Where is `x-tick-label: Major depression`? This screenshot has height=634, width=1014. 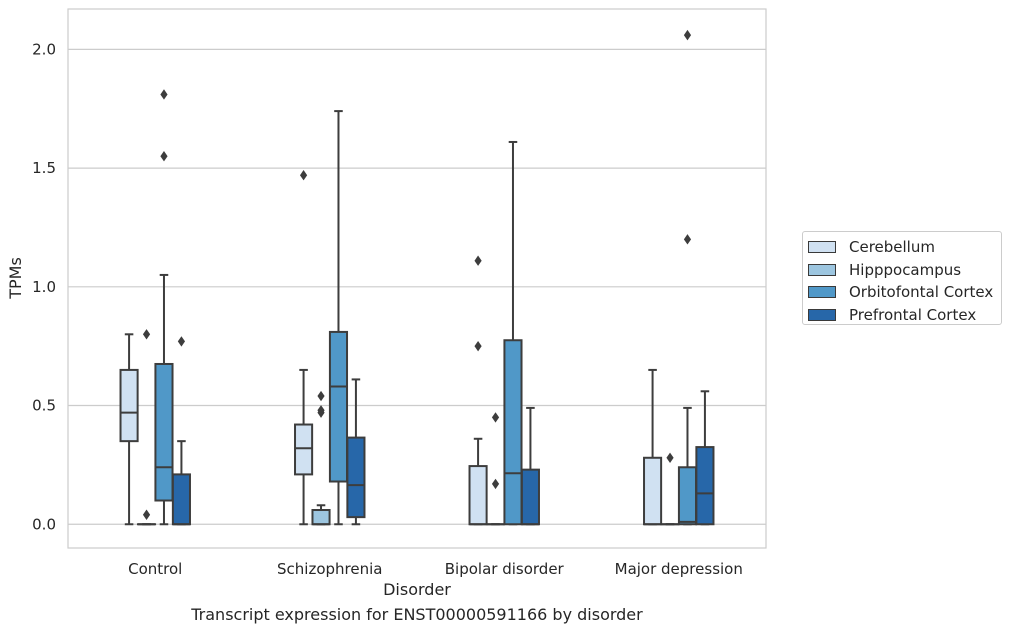
x-tick-label: Major depression is located at coordinates (679, 569).